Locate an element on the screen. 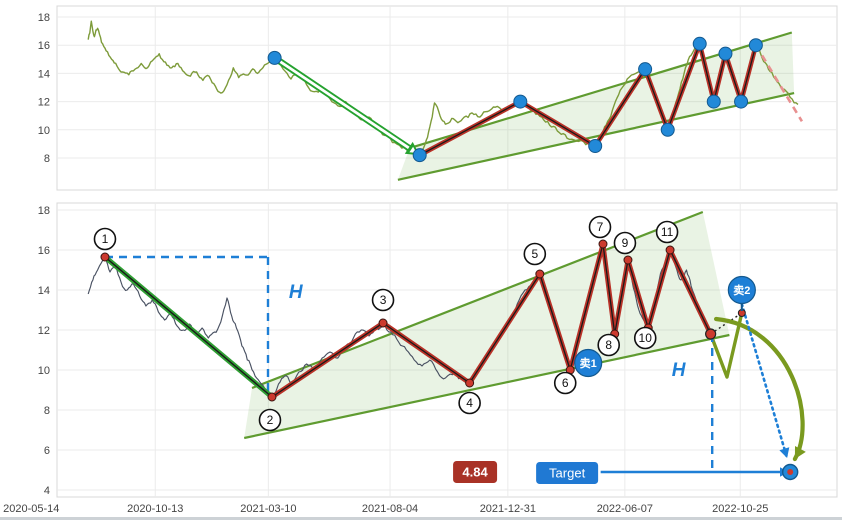 Image resolution: width=842 pixels, height=520 pixels. pivot-number-label-3: 3 is located at coordinates (383, 300).